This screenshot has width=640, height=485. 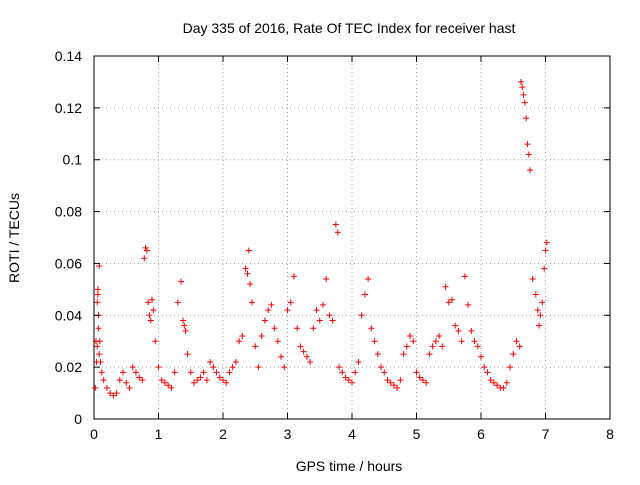 I want to click on y-tick-label: 0.1, so click(x=73, y=160).